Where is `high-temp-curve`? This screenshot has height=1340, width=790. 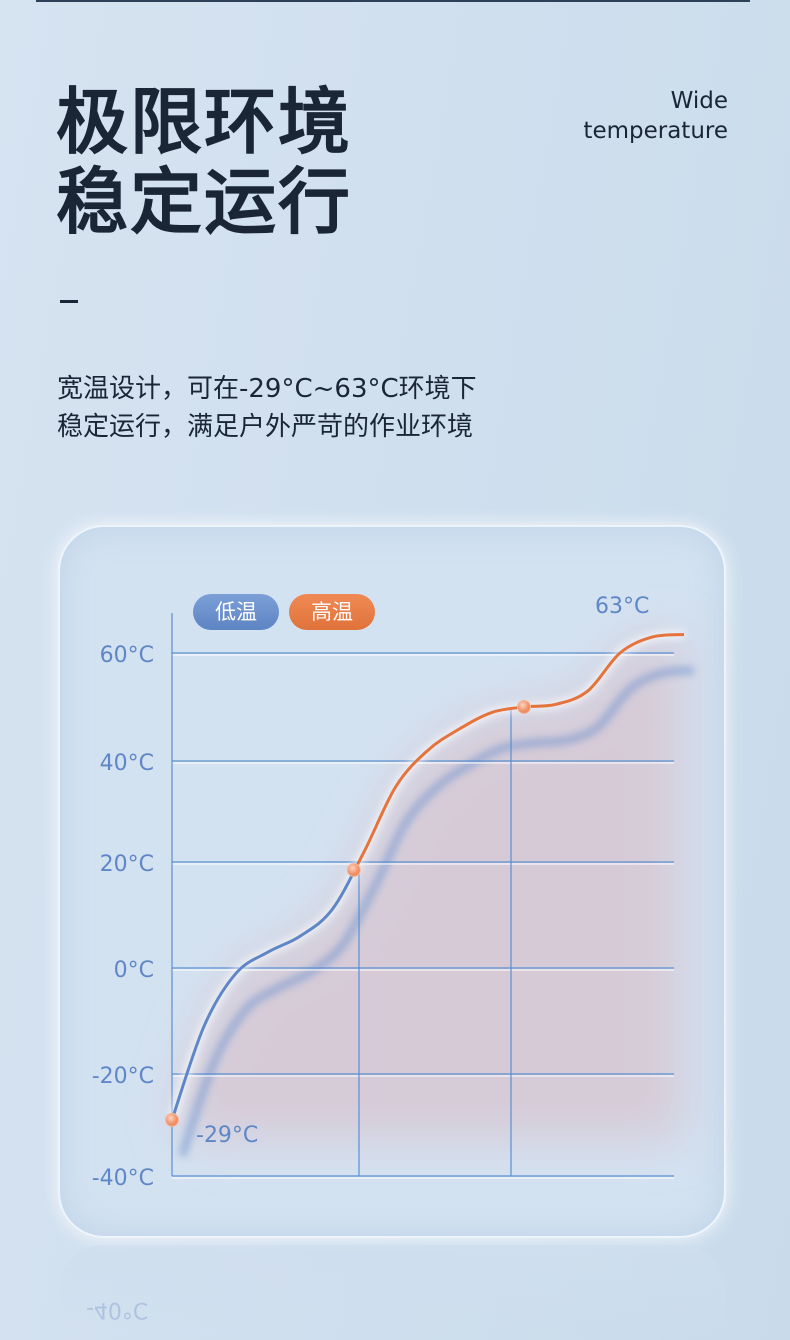 high-temp-curve is located at coordinates (521, 749).